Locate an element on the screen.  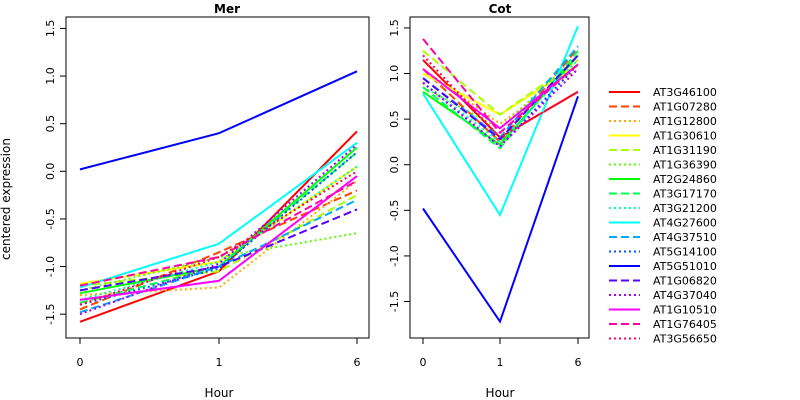
mer-y-tick-label: -1.0 is located at coordinates (50, 266).